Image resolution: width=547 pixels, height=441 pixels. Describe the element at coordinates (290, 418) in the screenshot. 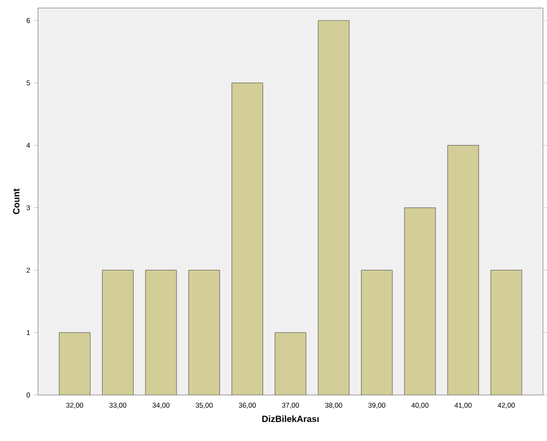

I see `x-axis-title: DizBilekArası` at that location.